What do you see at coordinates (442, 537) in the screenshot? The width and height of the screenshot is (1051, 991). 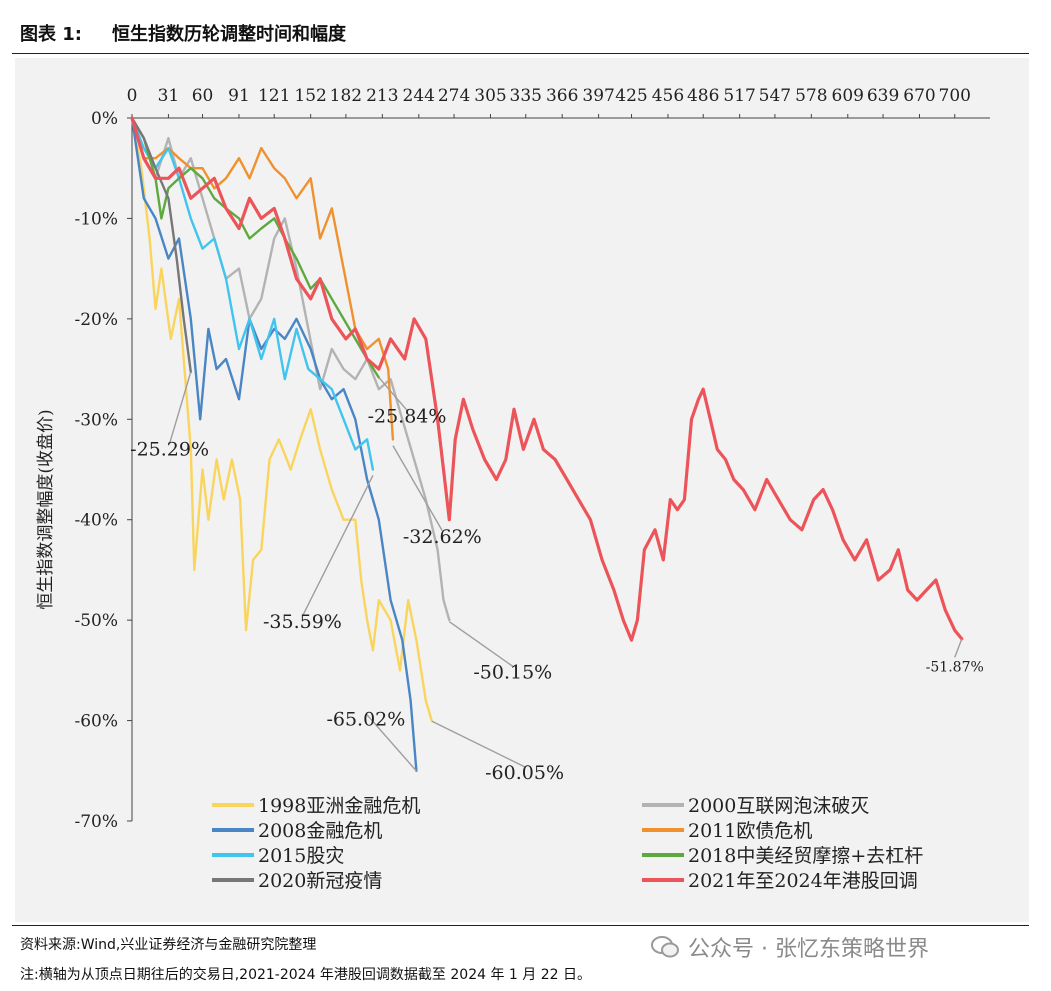 I see `annotation-label: -32.62%` at bounding box center [442, 537].